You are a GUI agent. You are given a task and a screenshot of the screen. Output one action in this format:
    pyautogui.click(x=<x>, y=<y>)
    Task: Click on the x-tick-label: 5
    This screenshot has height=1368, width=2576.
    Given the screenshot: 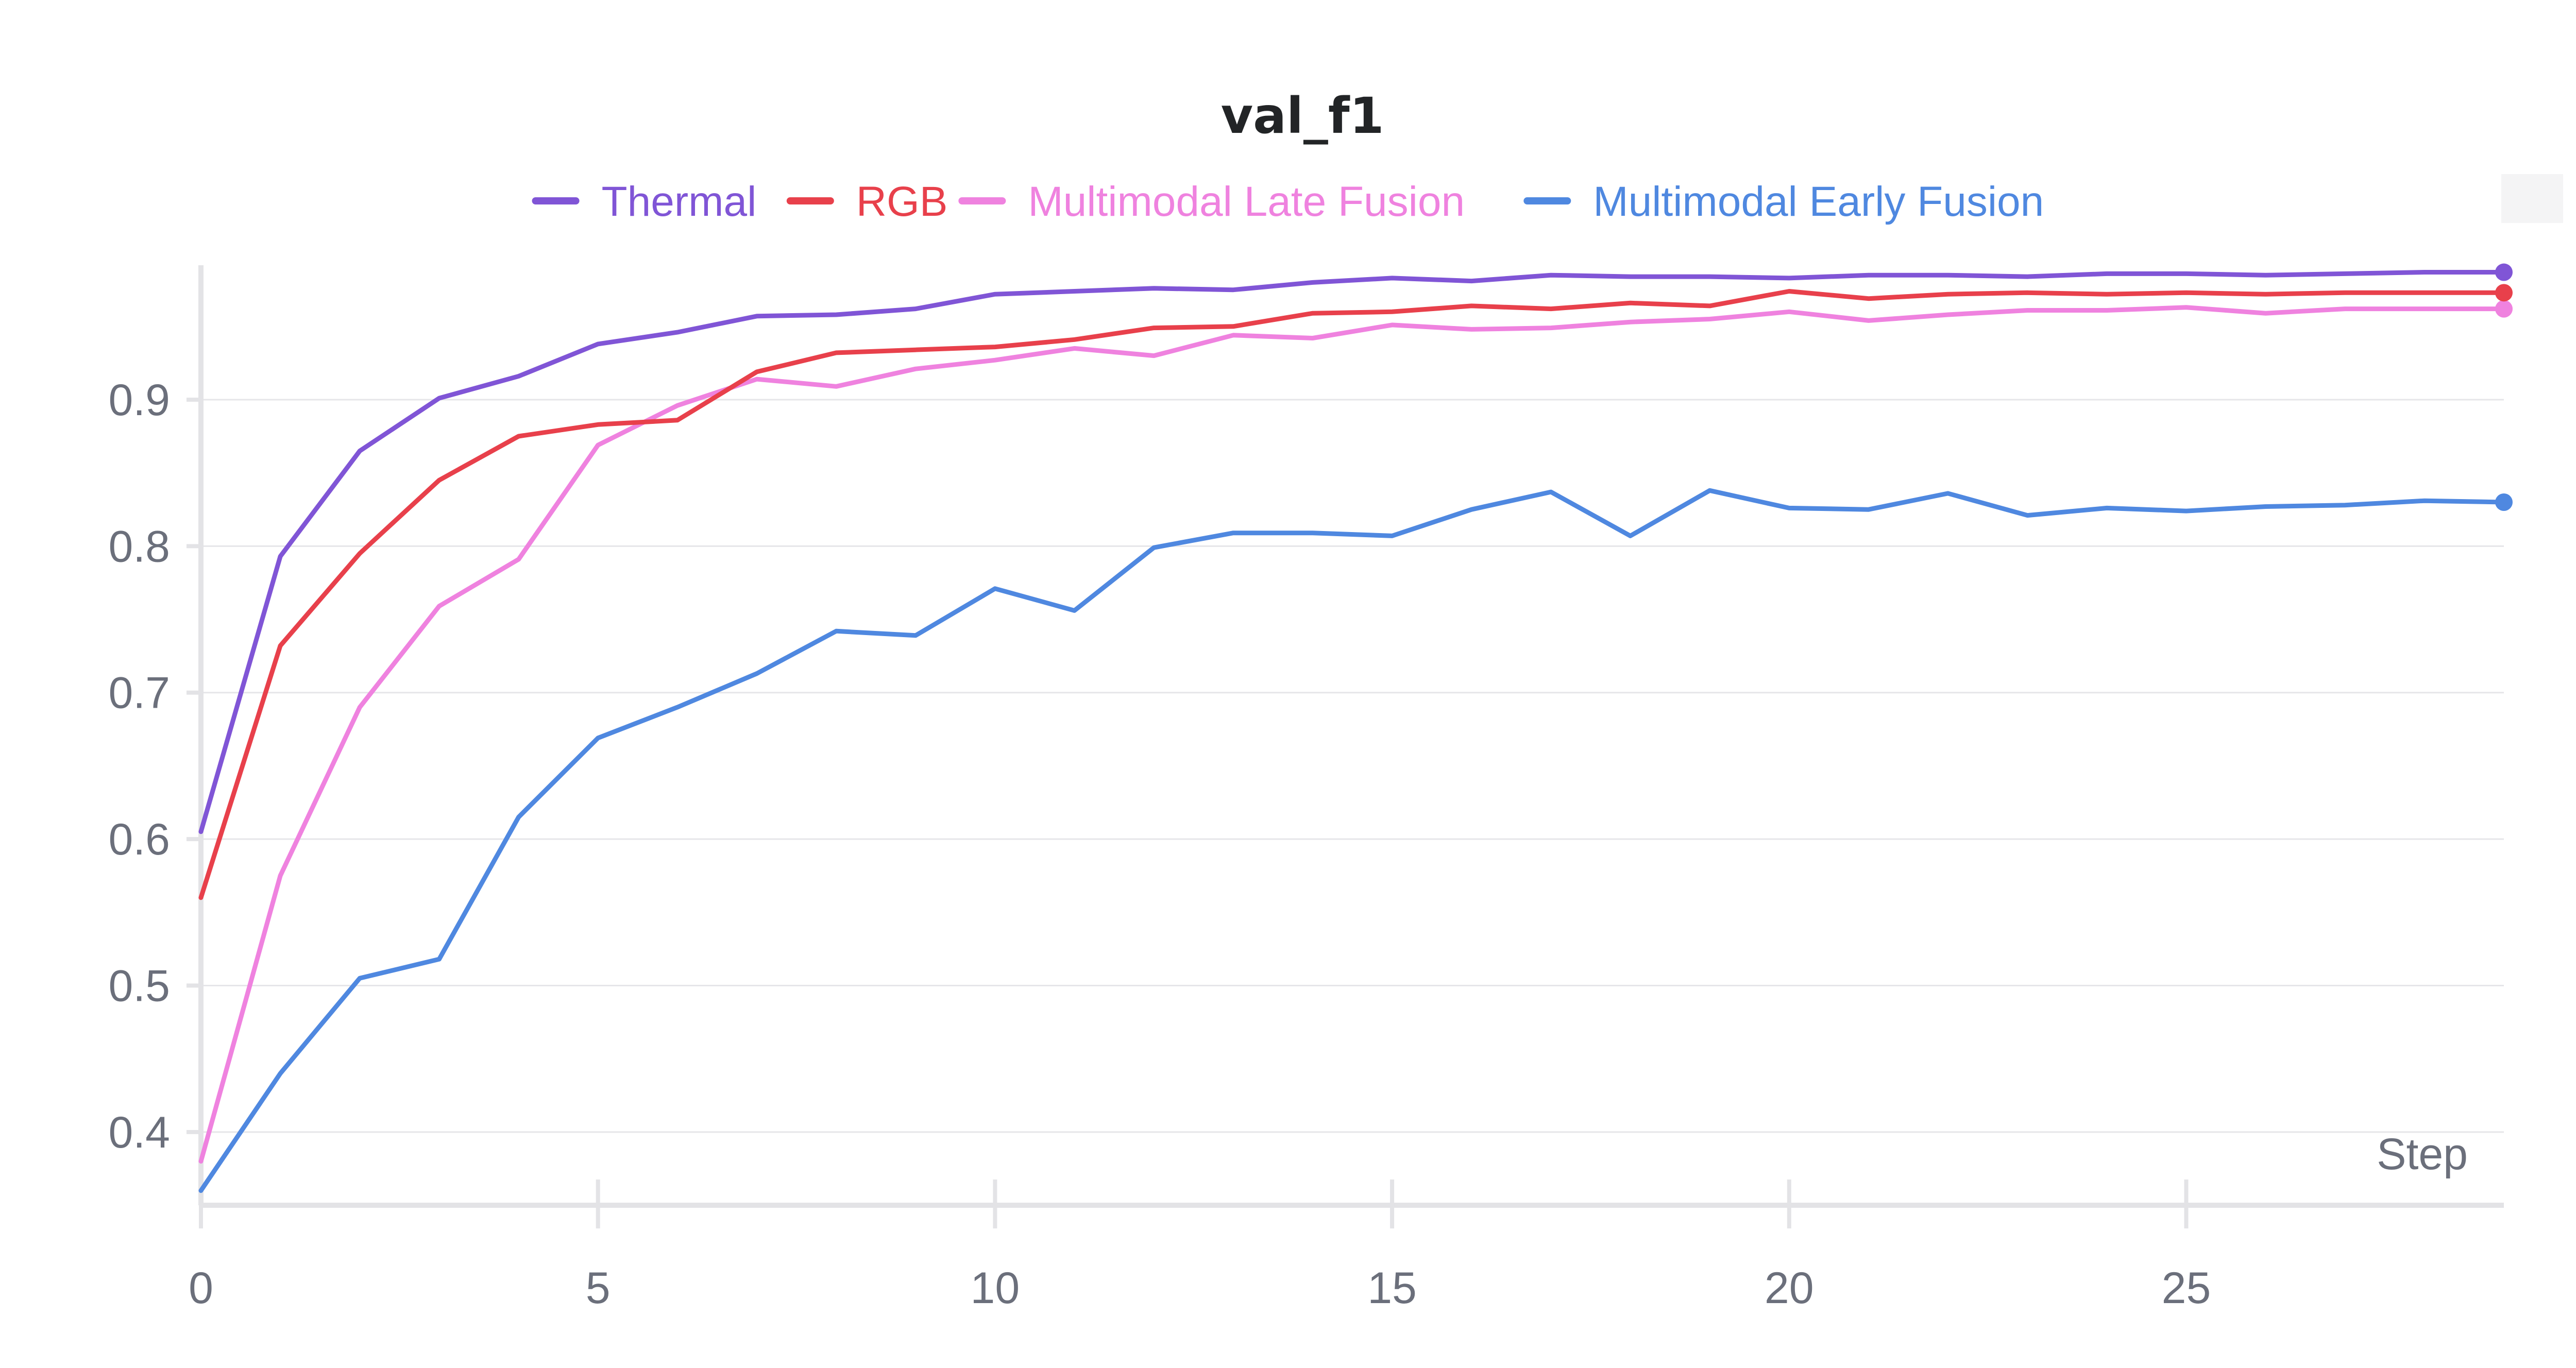 What is the action you would take?
    pyautogui.click(x=598, y=1288)
    